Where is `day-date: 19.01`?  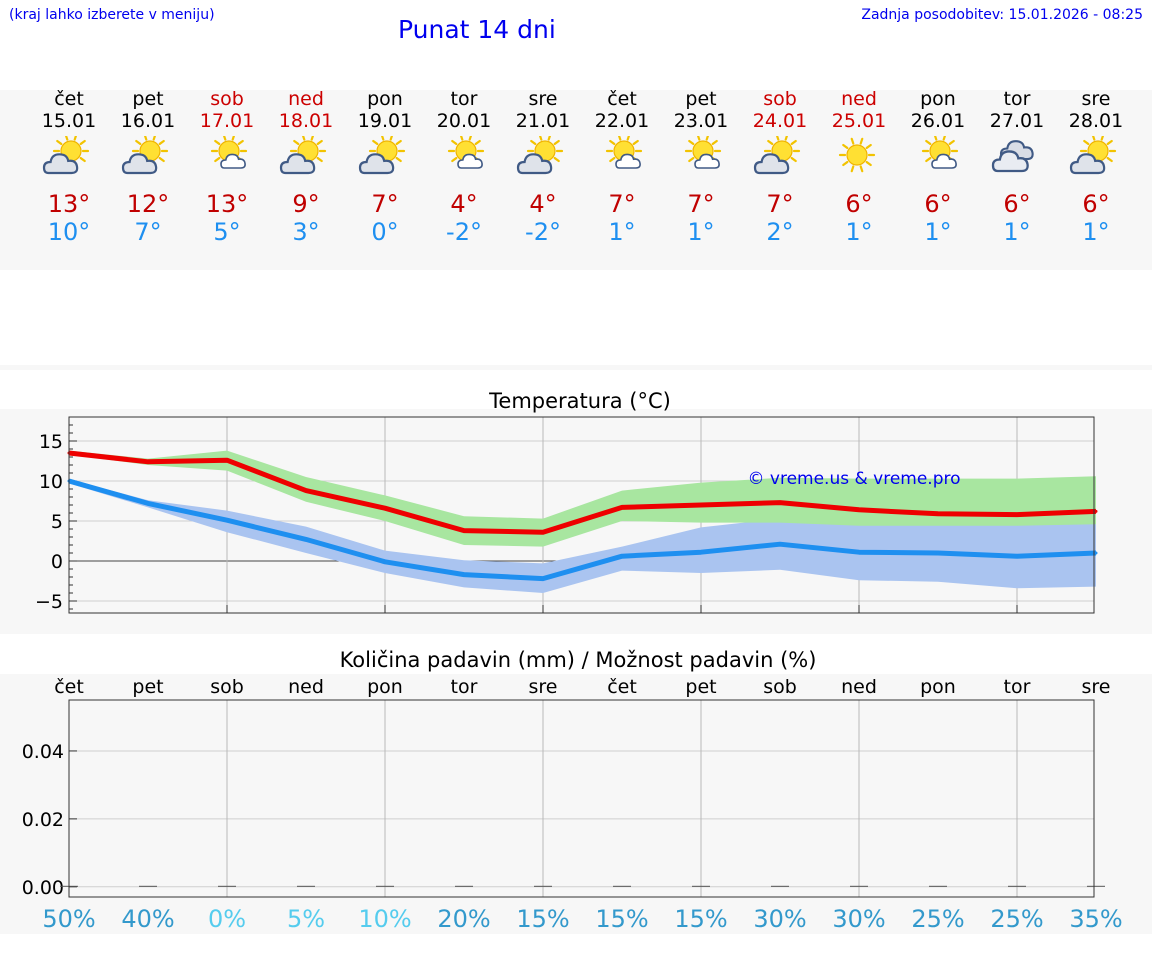
day-date: 19.01 is located at coordinates (385, 121).